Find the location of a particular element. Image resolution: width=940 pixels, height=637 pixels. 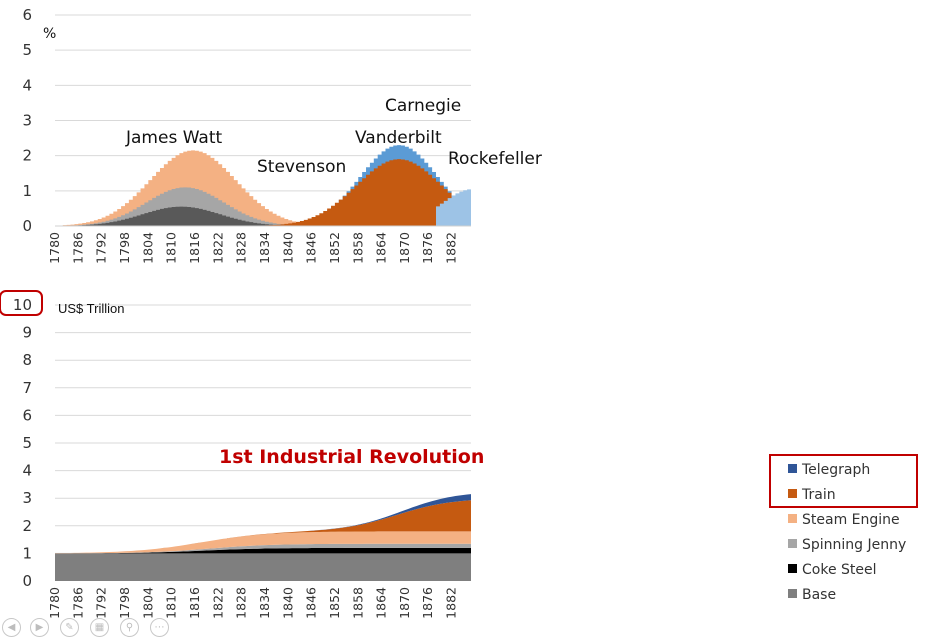

stack-area-coke-steel is located at coordinates (263, 550).